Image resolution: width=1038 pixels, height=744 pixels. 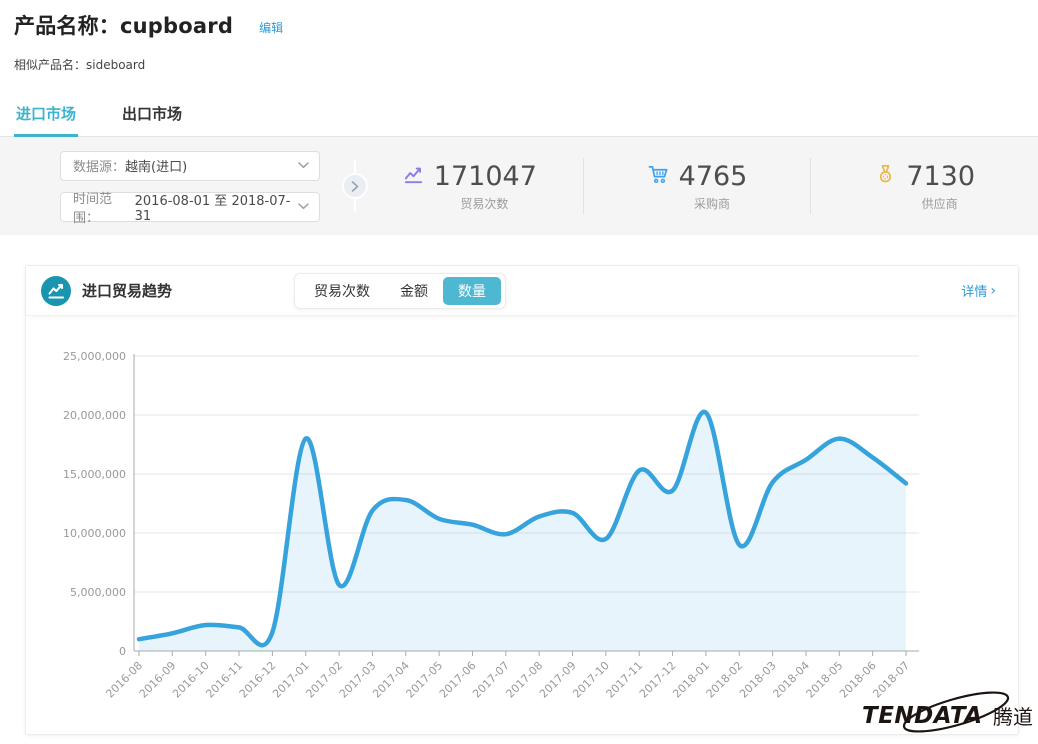 I want to click on panel-divider, so click(x=355, y=186).